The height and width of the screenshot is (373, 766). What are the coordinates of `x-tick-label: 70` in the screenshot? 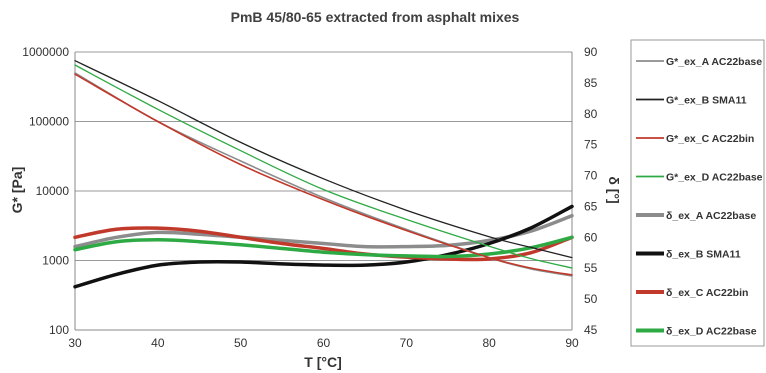 It's located at (407, 343).